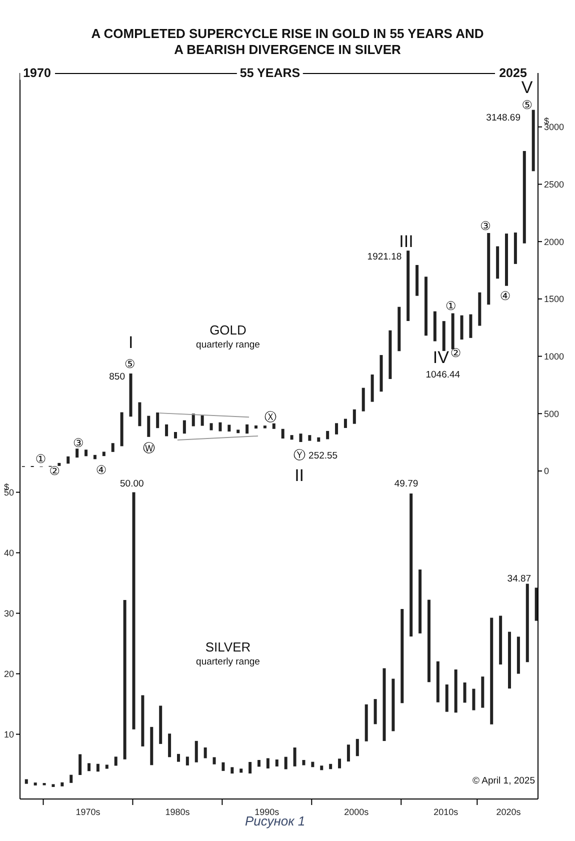 The width and height of the screenshot is (575, 841). I want to click on y2-tick-label: 2500, so click(554, 184).